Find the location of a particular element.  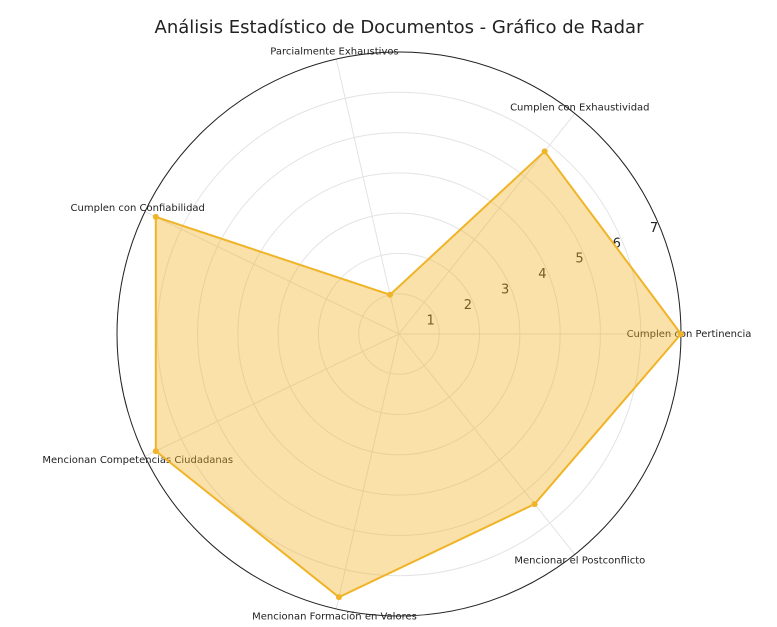

r-tick-label: 5 is located at coordinates (579, 259).